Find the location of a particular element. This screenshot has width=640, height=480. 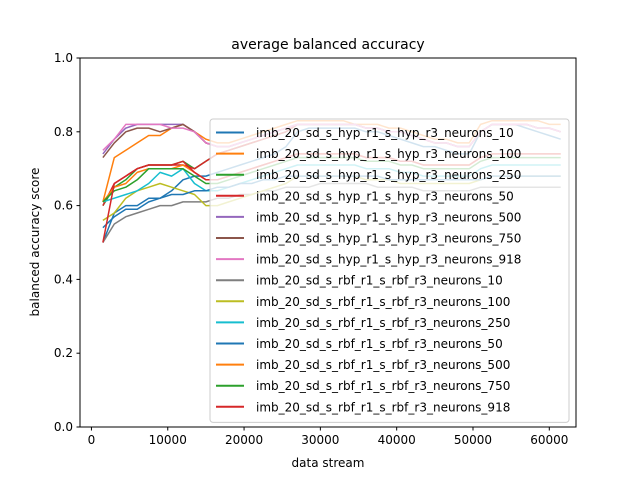

legend-entry: imb_20_sd_s_rbf_r1_s_rbf_r3_neurons_50 is located at coordinates (379, 344).